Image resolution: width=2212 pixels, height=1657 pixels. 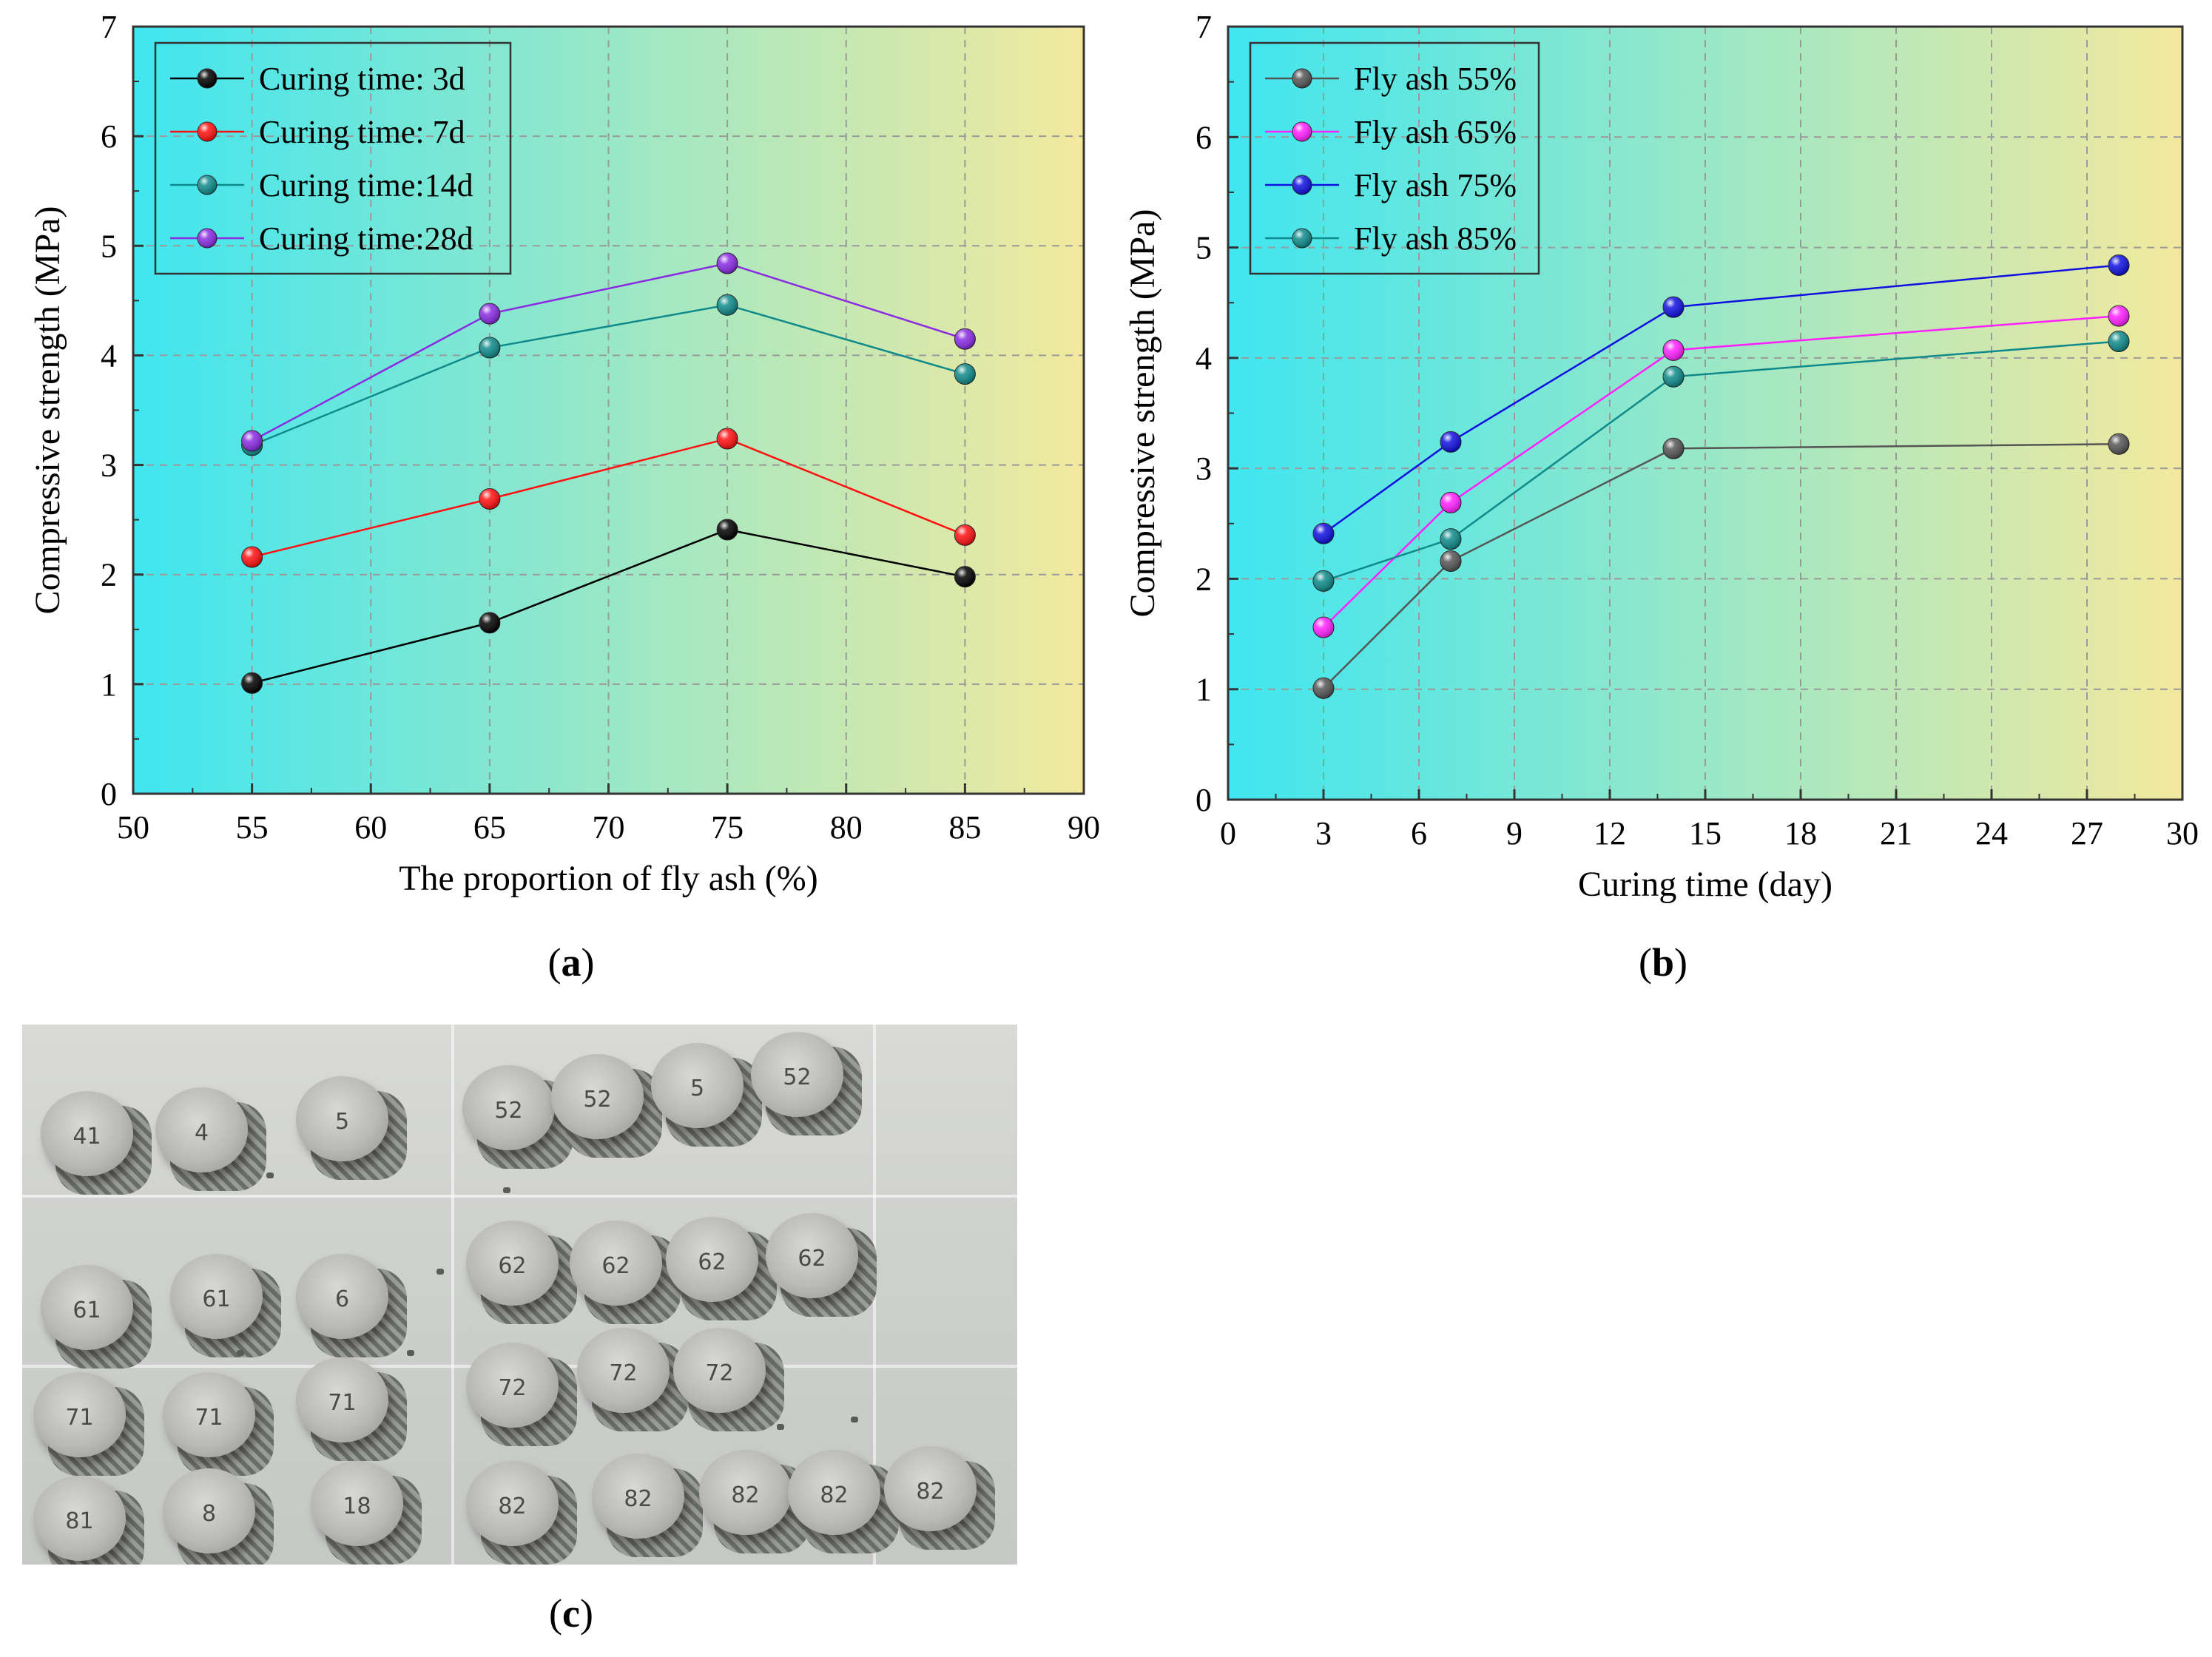 I want to click on legend-entry: Curing time:28d, so click(x=366, y=238).